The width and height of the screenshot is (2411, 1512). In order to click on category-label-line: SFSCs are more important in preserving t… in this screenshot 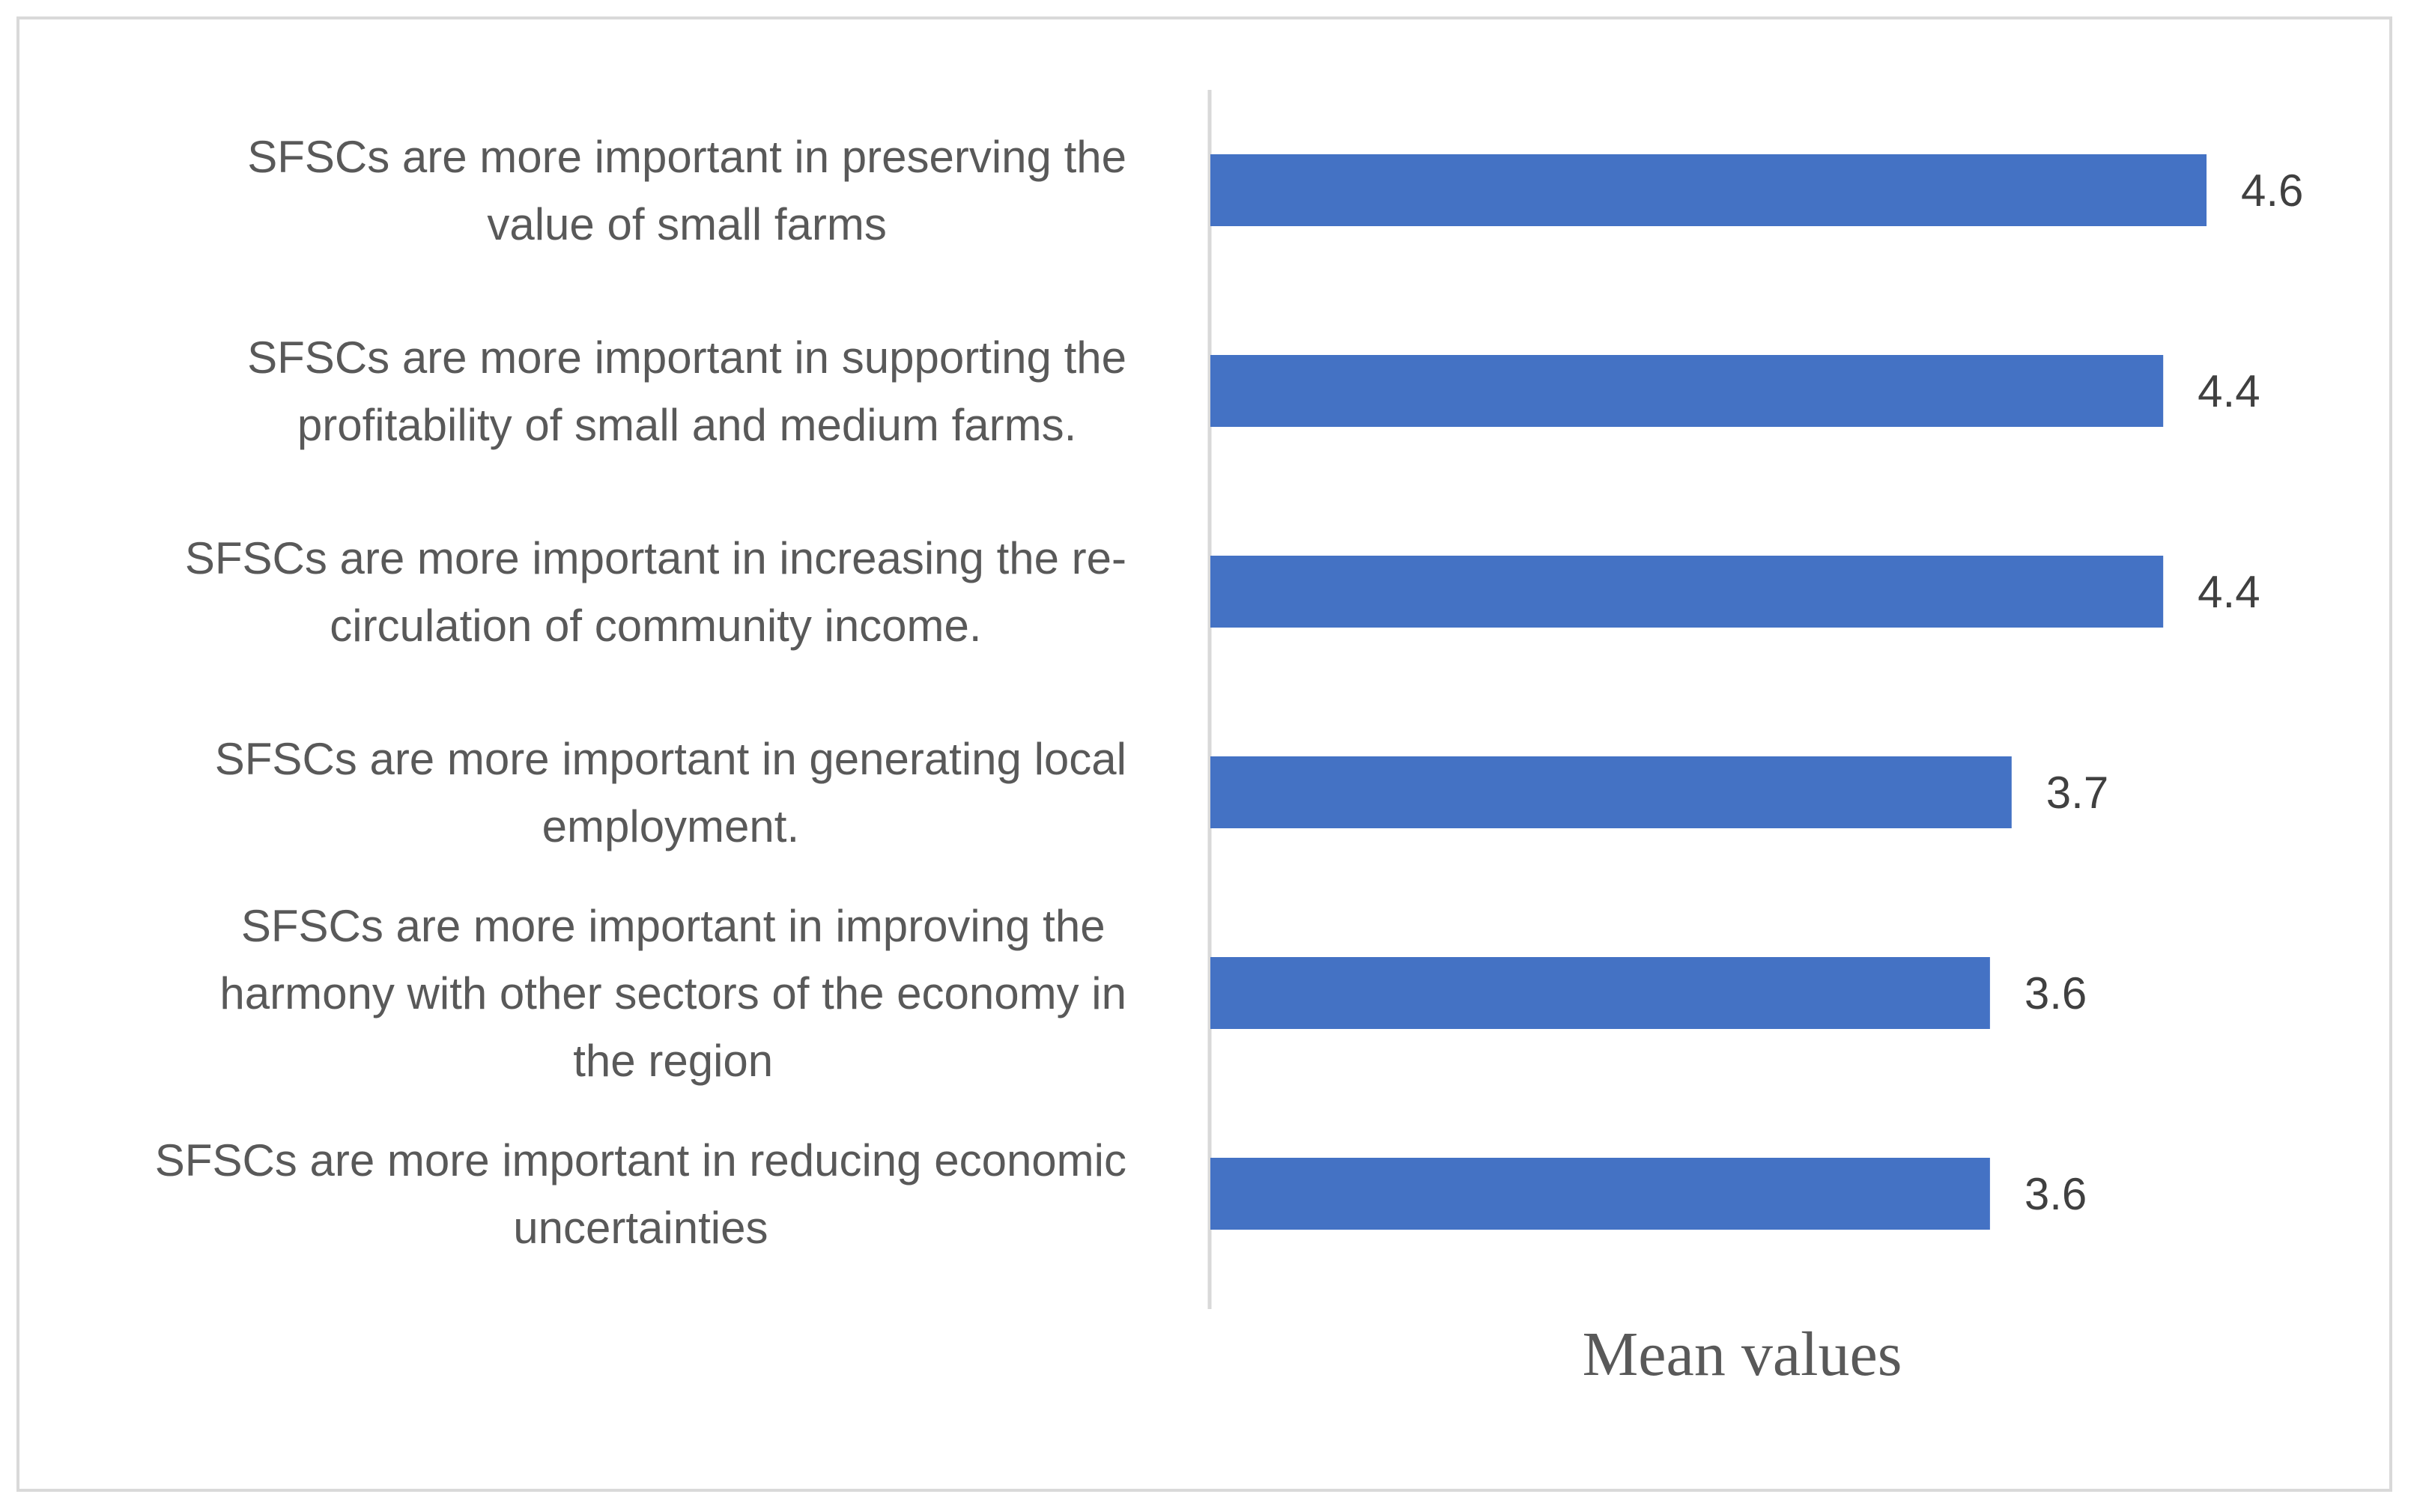, I will do `click(686, 157)`.